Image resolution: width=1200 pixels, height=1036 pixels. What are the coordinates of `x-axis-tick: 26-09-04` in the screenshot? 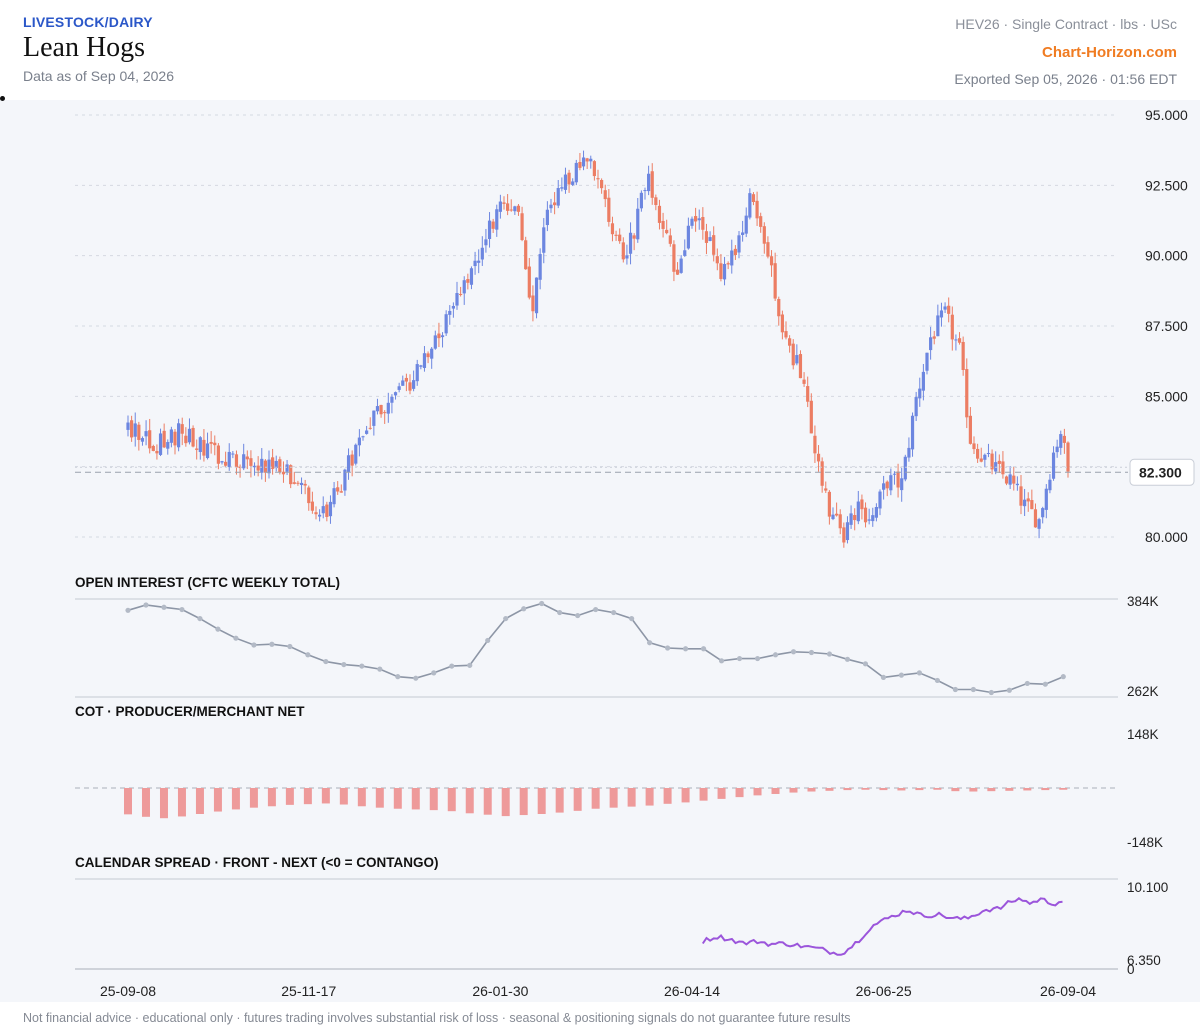 It's located at (1068, 991).